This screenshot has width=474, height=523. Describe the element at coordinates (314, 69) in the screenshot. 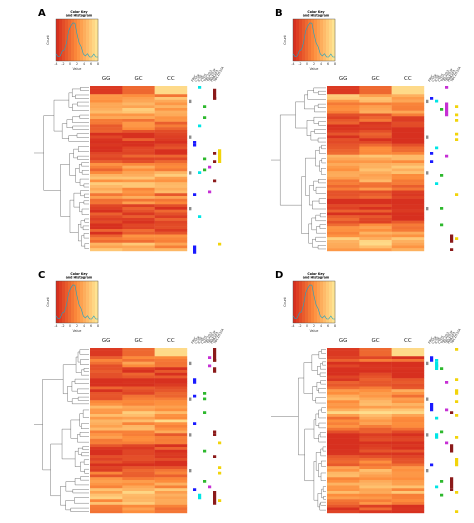

I see `color-key-xlabel: Value` at that location.